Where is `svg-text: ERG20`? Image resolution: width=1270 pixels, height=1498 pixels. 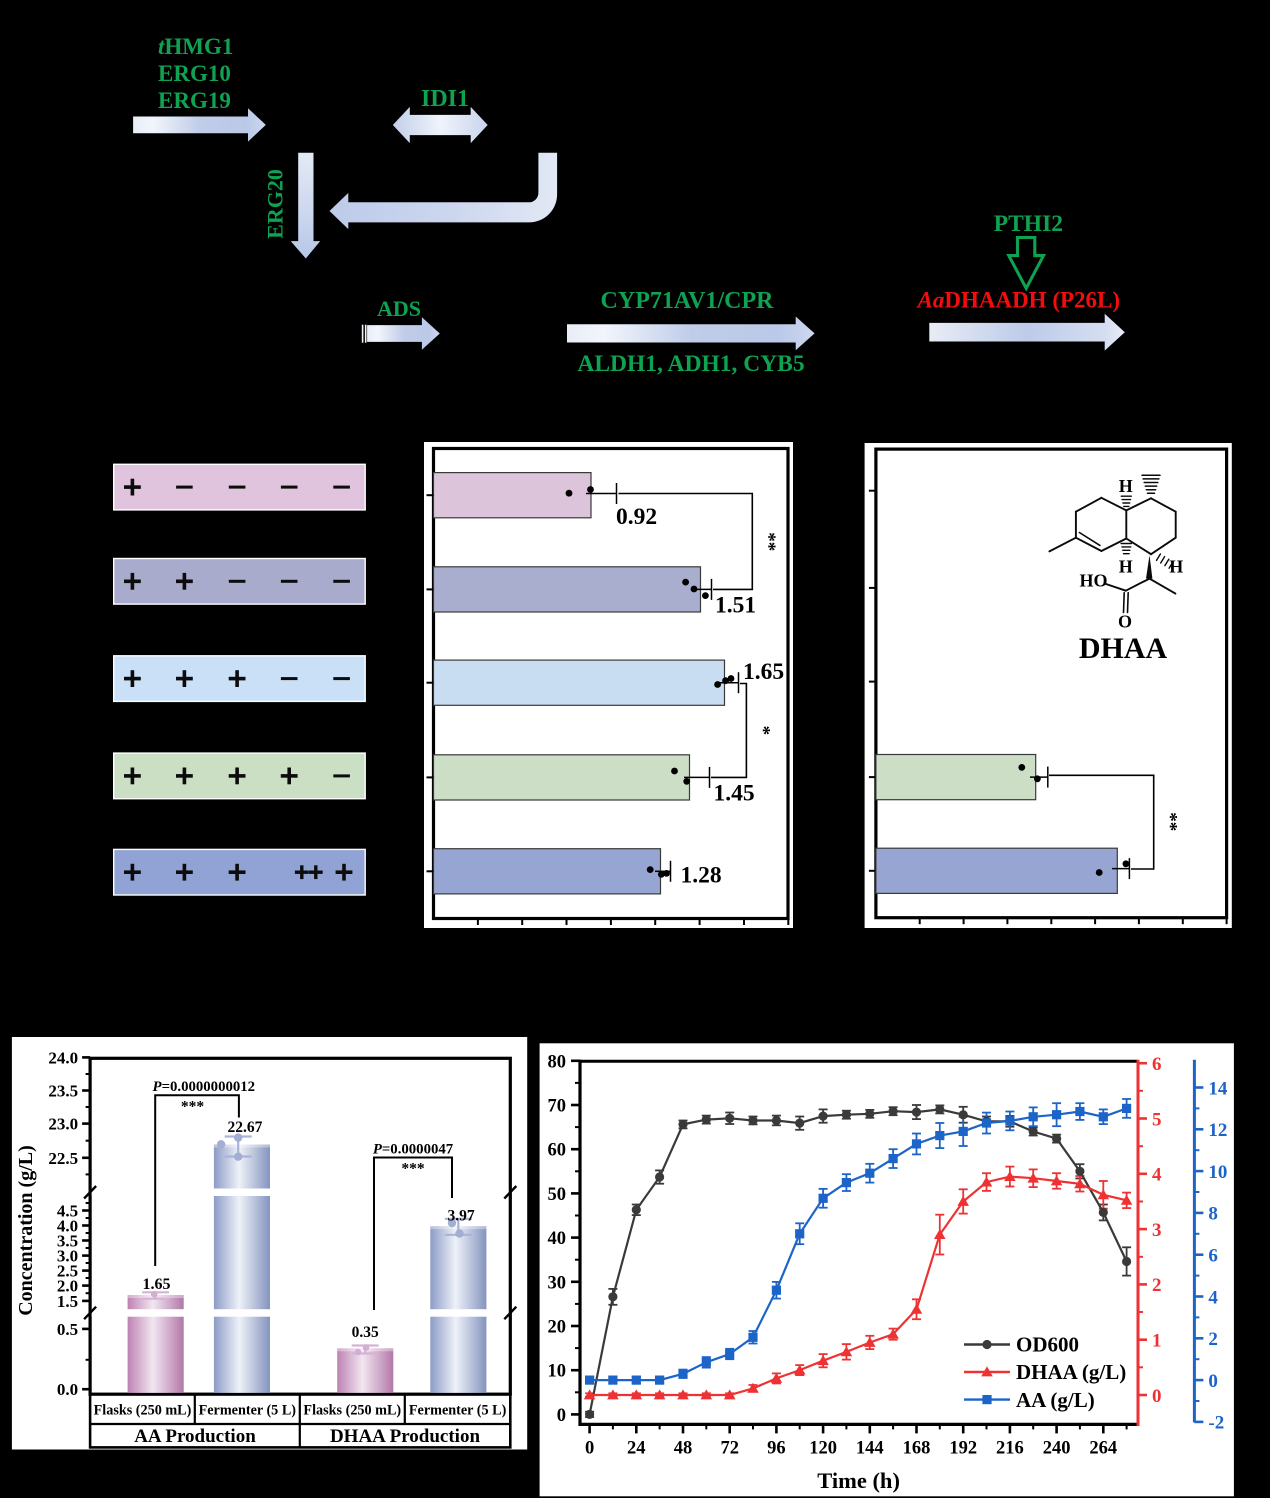 svg-text: ERG20 is located at coordinates (275, 204).